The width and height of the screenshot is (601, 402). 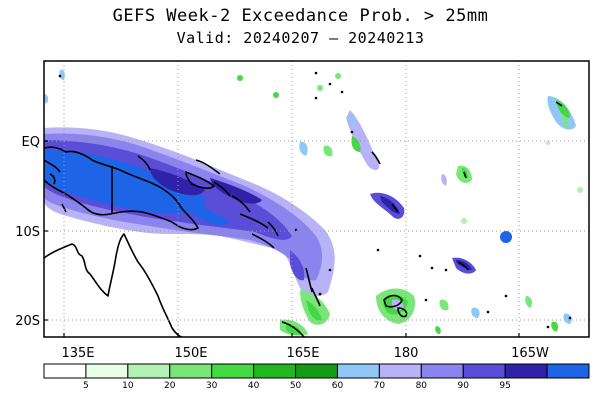 I want to click on colorbar-label-20: 20, so click(x=170, y=386).